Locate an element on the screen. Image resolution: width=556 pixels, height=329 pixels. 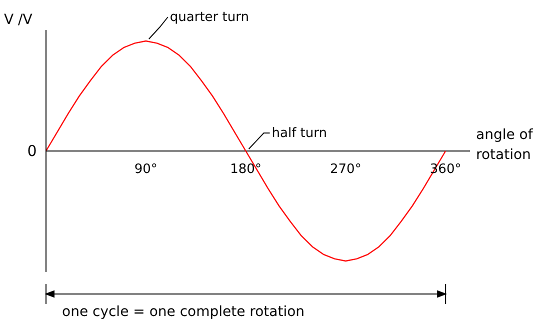
annotation: quarter turn is located at coordinates (209, 17).